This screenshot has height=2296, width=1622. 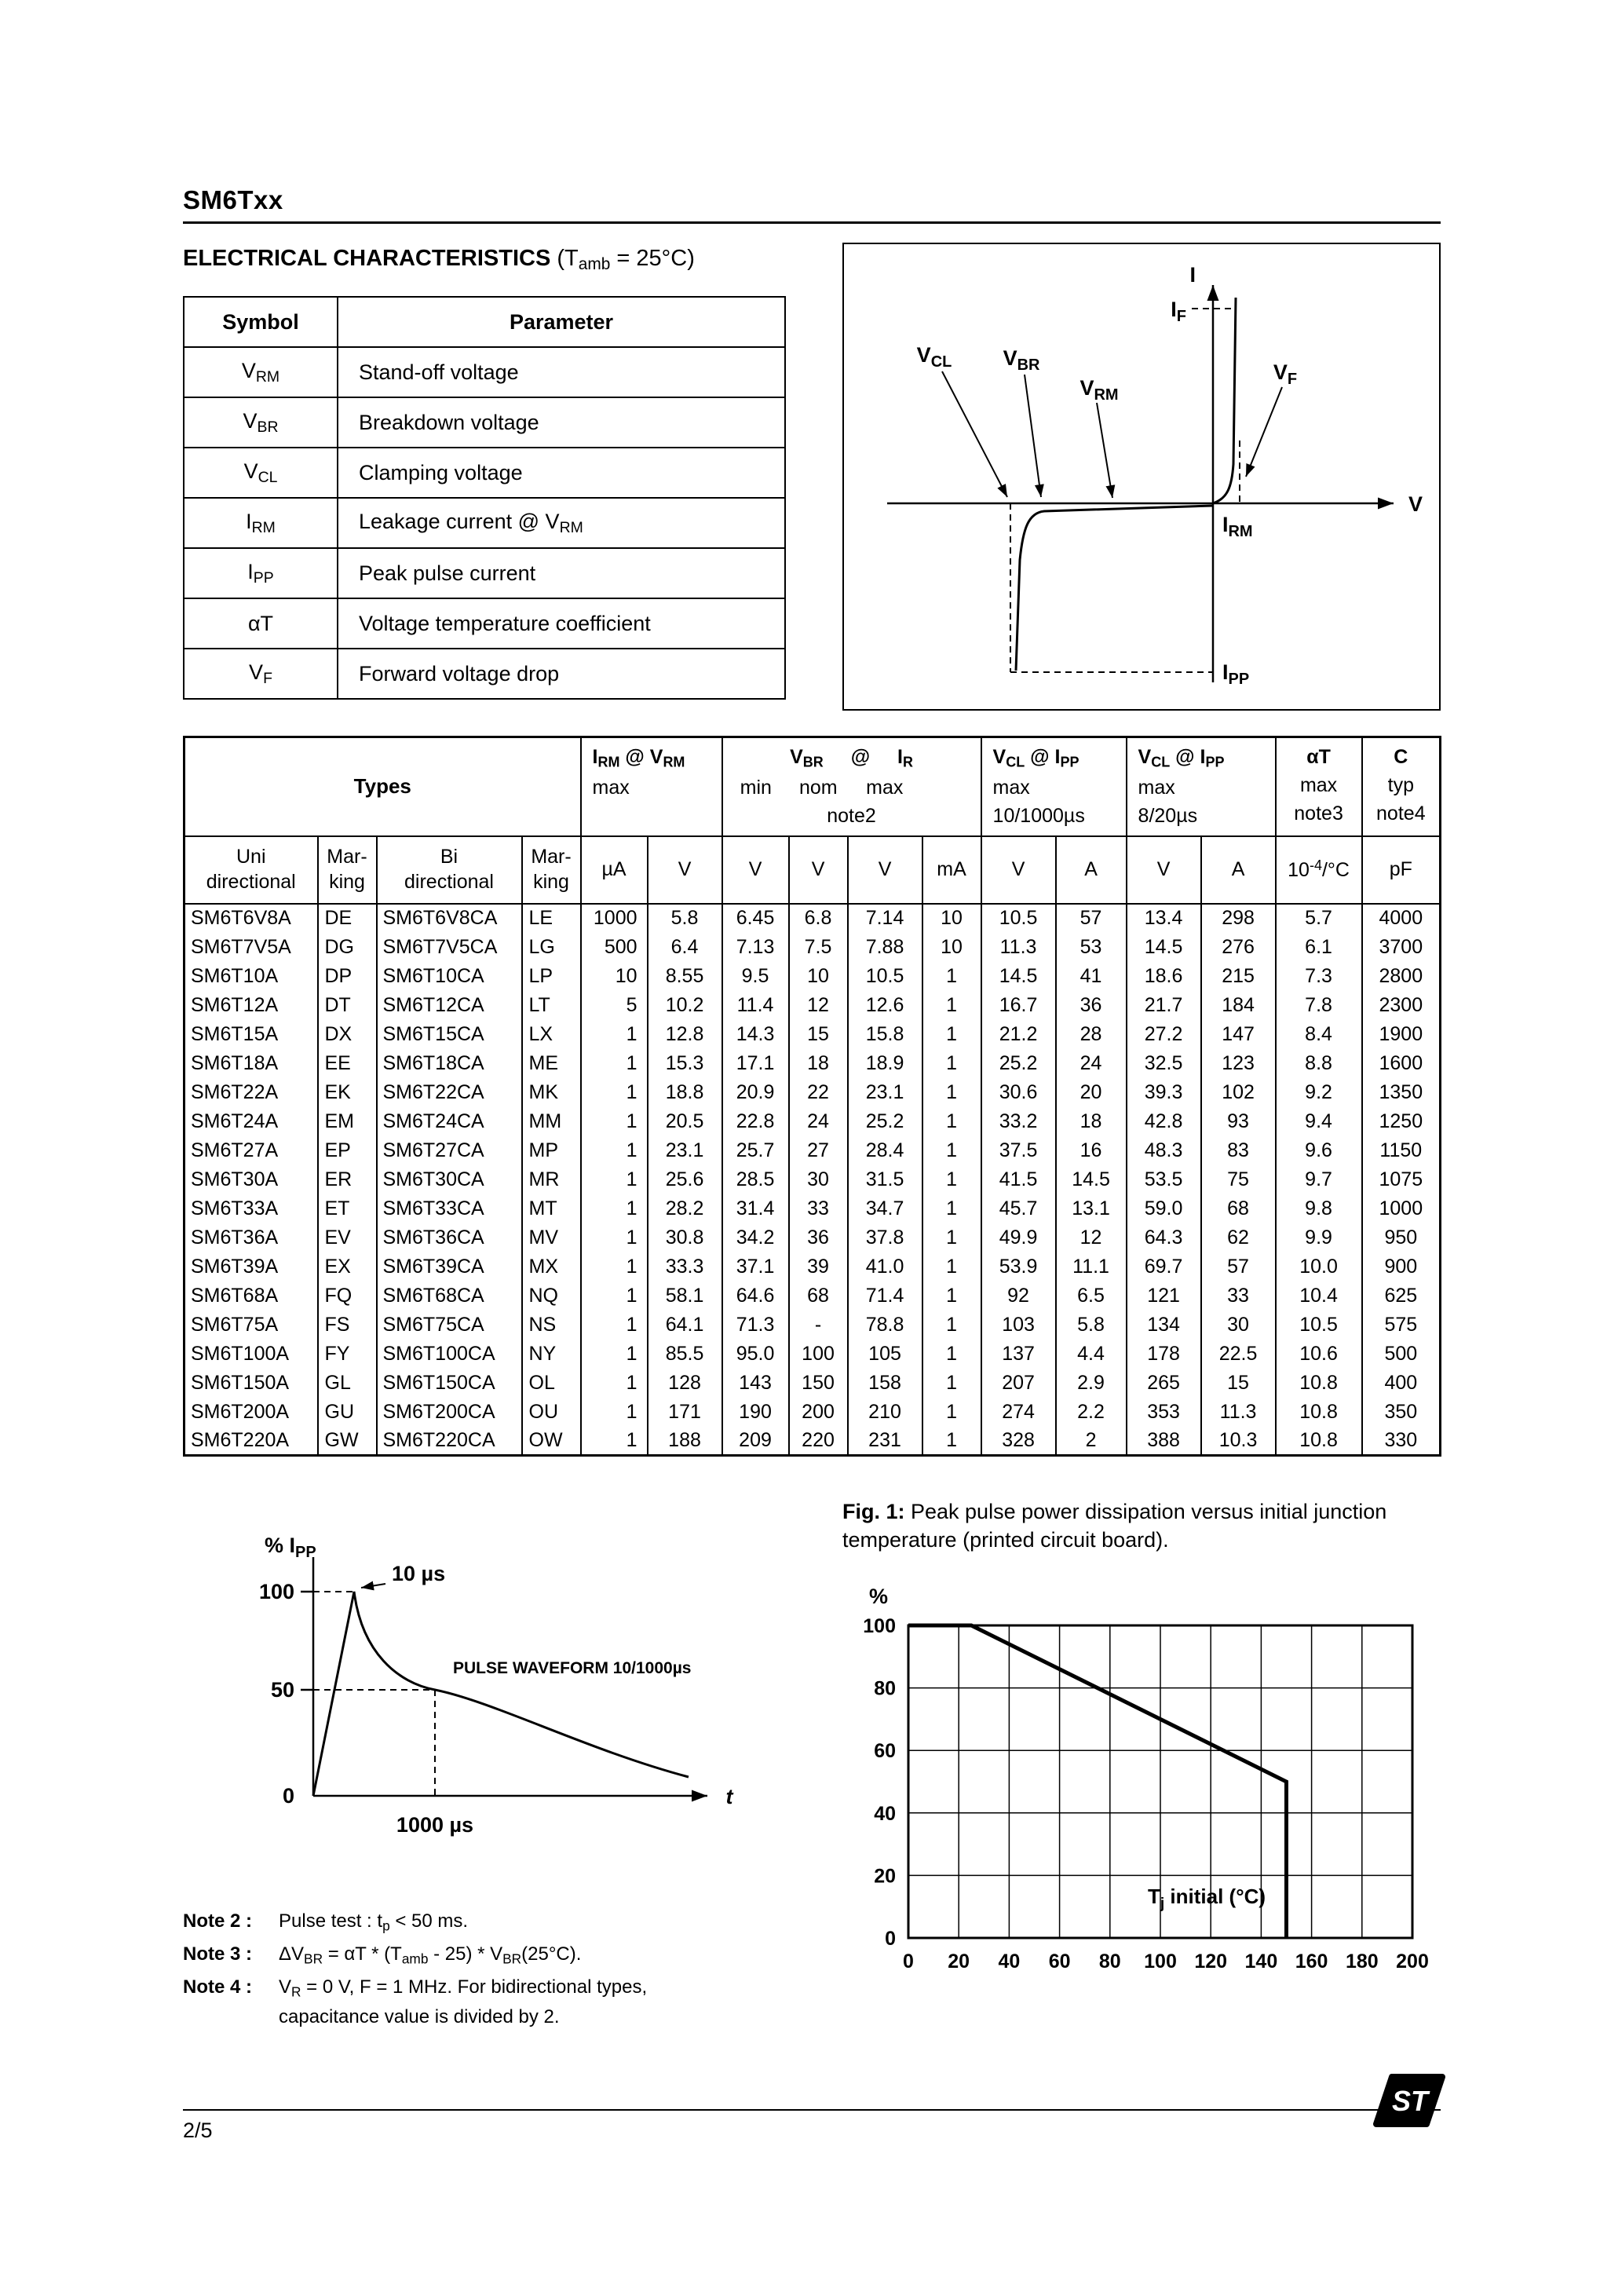 What do you see at coordinates (1163, 1325) in the screenshot?
I see `cell: 134` at bounding box center [1163, 1325].